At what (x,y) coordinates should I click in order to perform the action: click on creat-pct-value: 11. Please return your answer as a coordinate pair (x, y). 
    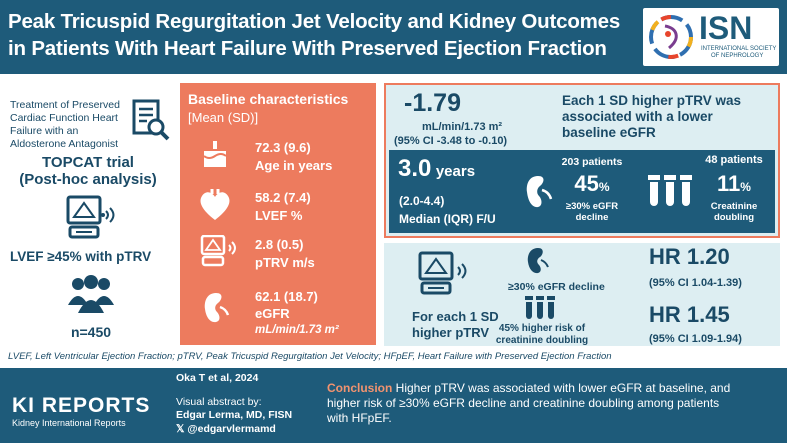
    Looking at the image, I should click on (729, 183).